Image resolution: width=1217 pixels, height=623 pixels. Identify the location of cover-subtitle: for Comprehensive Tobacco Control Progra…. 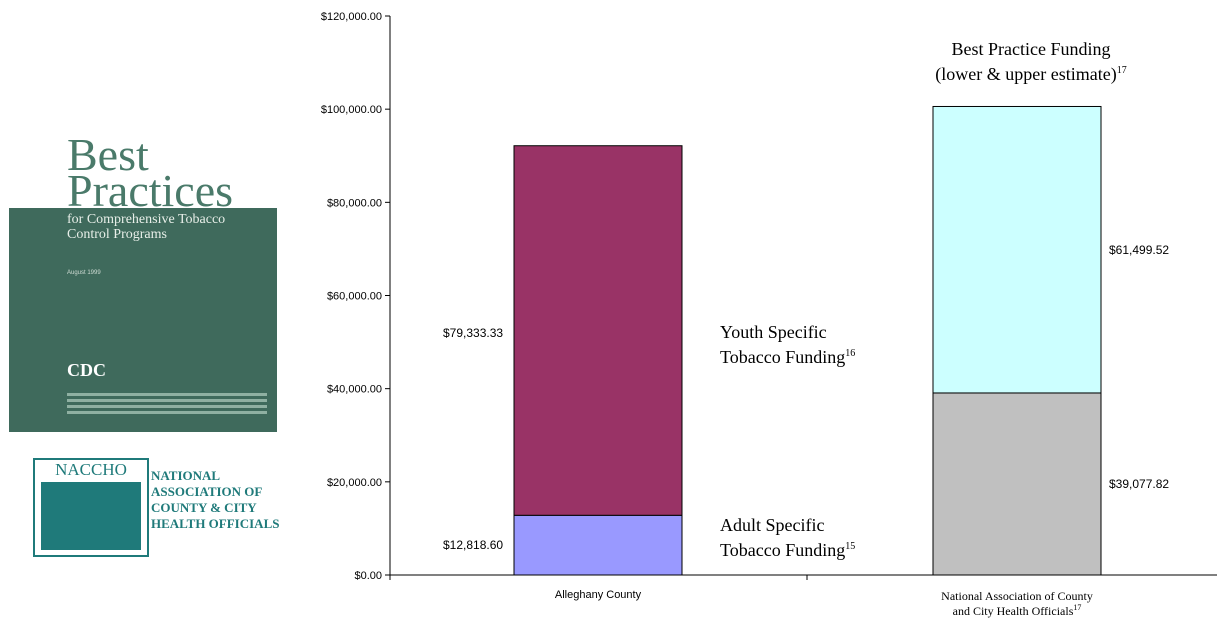
(146, 227).